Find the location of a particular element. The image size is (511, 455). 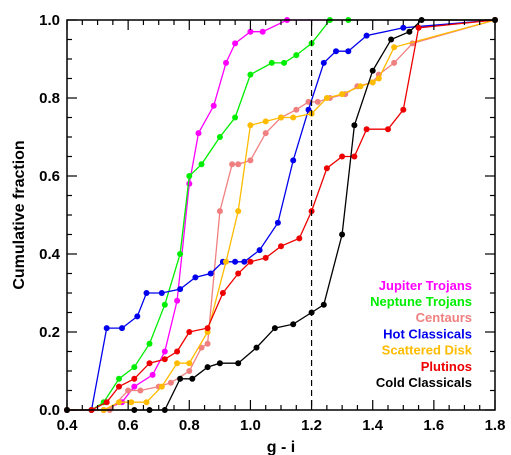

legend-label-plutinos: Plutinos is located at coordinates (446, 366).